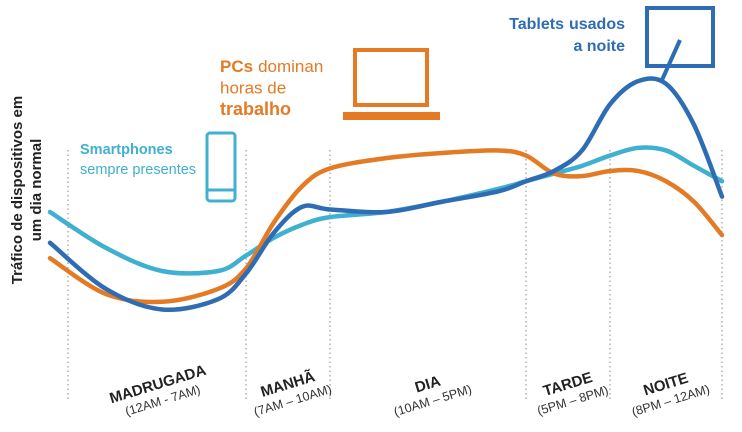  What do you see at coordinates (567, 35) in the screenshot?
I see `series-annotation: Tablets usados a noite` at bounding box center [567, 35].